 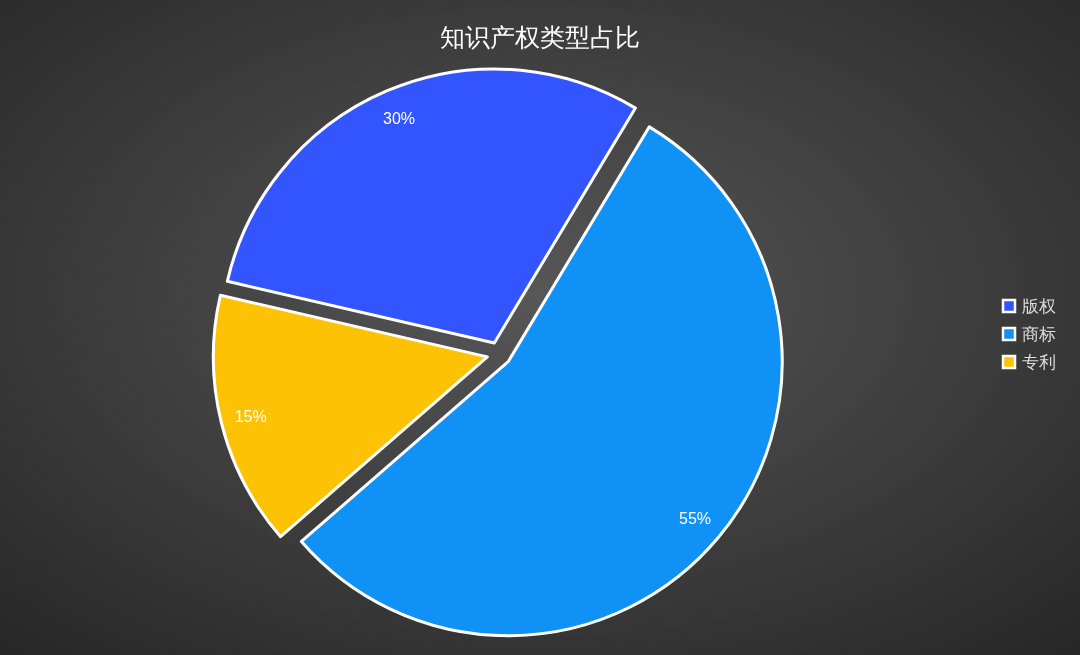 What do you see at coordinates (695, 519) in the screenshot?
I see `data-label: 55%` at bounding box center [695, 519].